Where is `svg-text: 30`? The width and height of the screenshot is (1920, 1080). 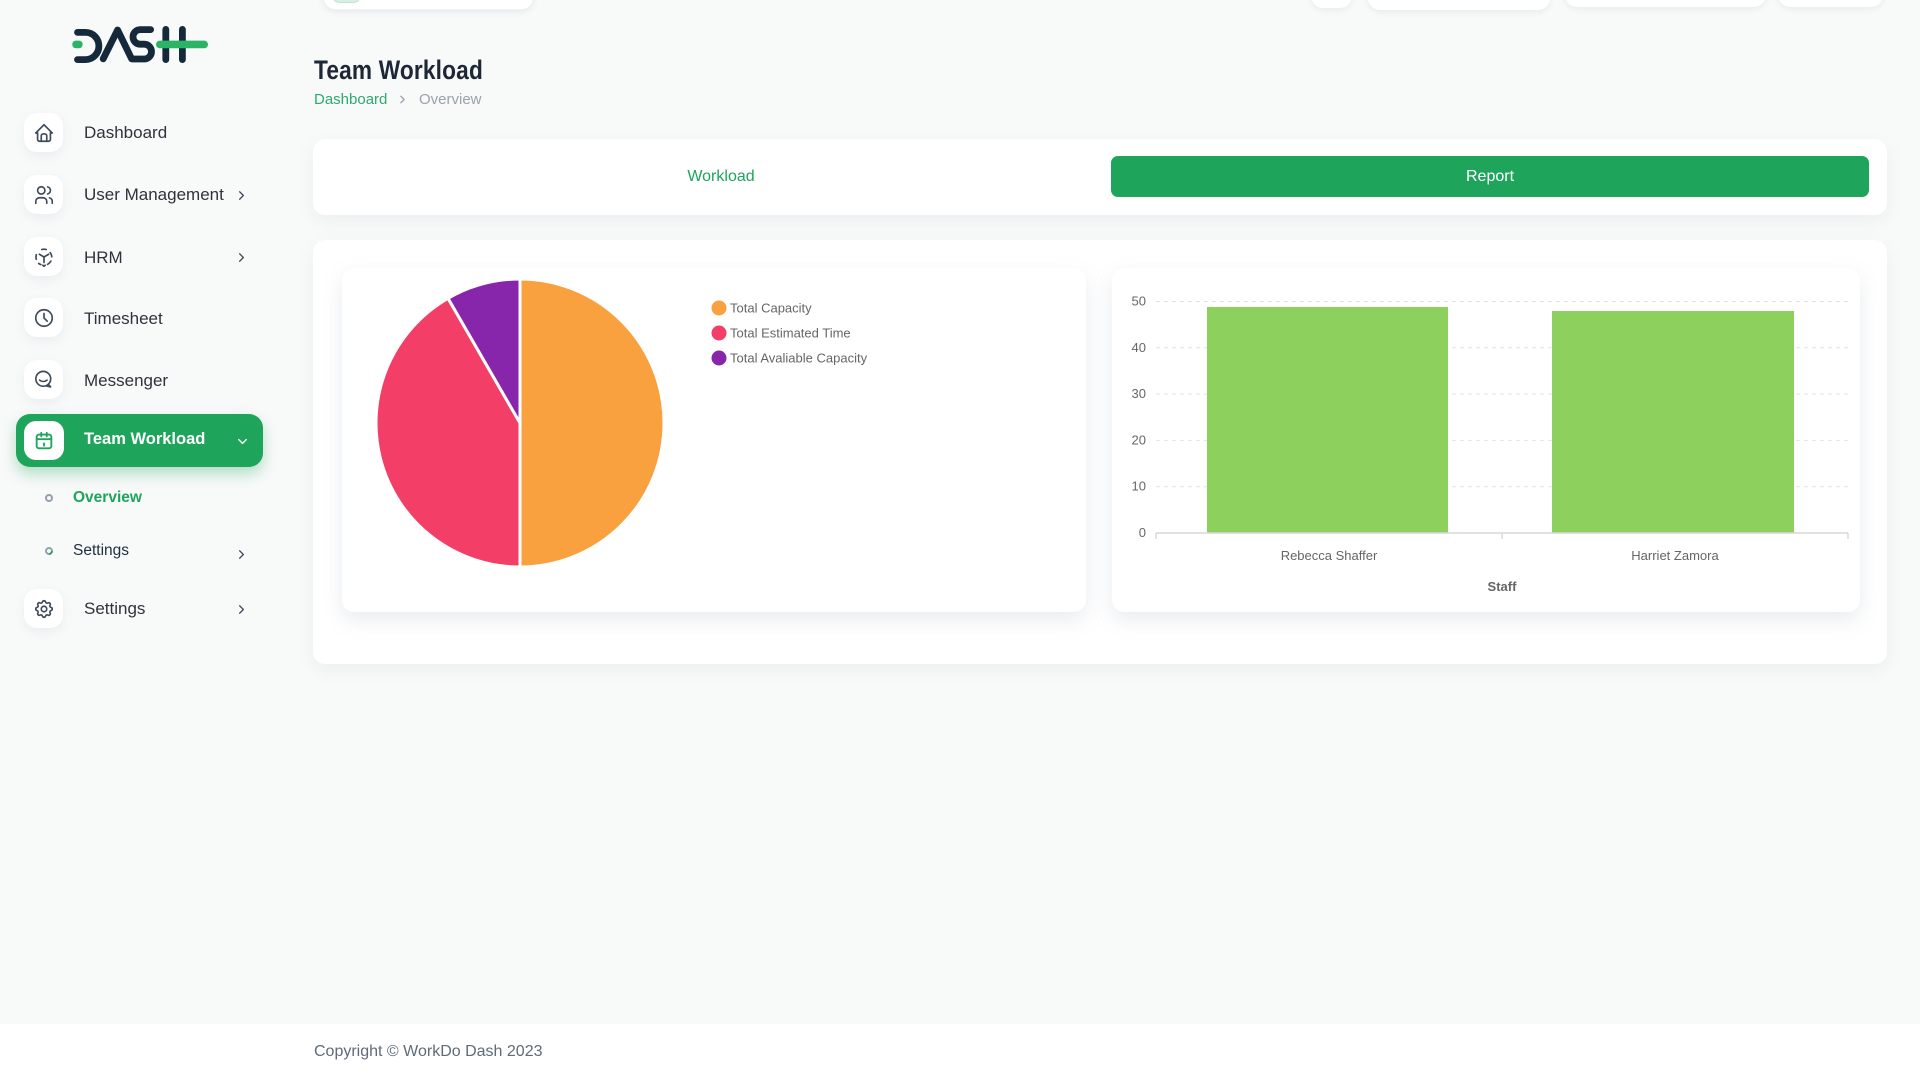
svg-text: 30 is located at coordinates (1139, 393).